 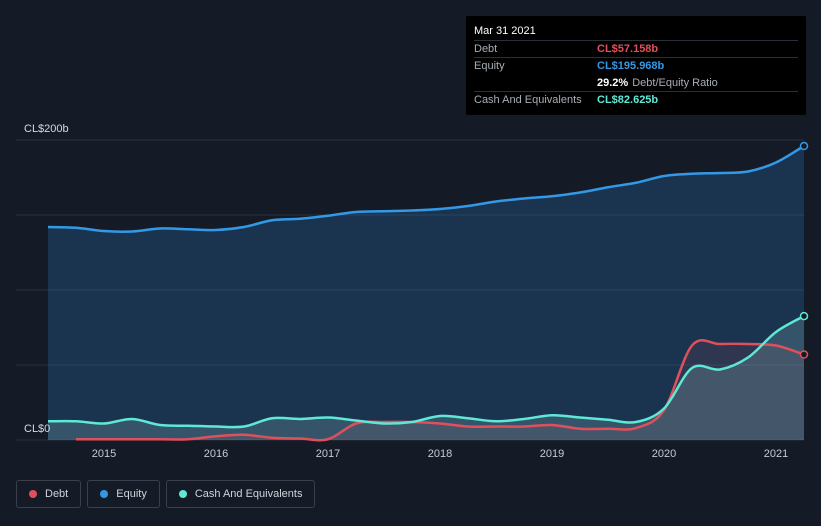 What do you see at coordinates (804, 354) in the screenshot?
I see `debt-end-marker` at bounding box center [804, 354].